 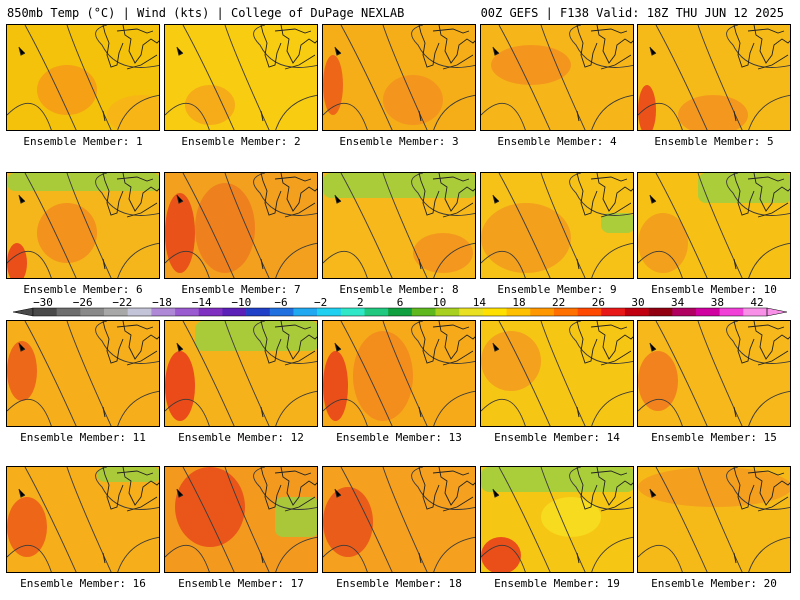 What do you see at coordinates (518, 302) in the screenshot?
I see `colorbar-tick-label: 18` at bounding box center [518, 302].